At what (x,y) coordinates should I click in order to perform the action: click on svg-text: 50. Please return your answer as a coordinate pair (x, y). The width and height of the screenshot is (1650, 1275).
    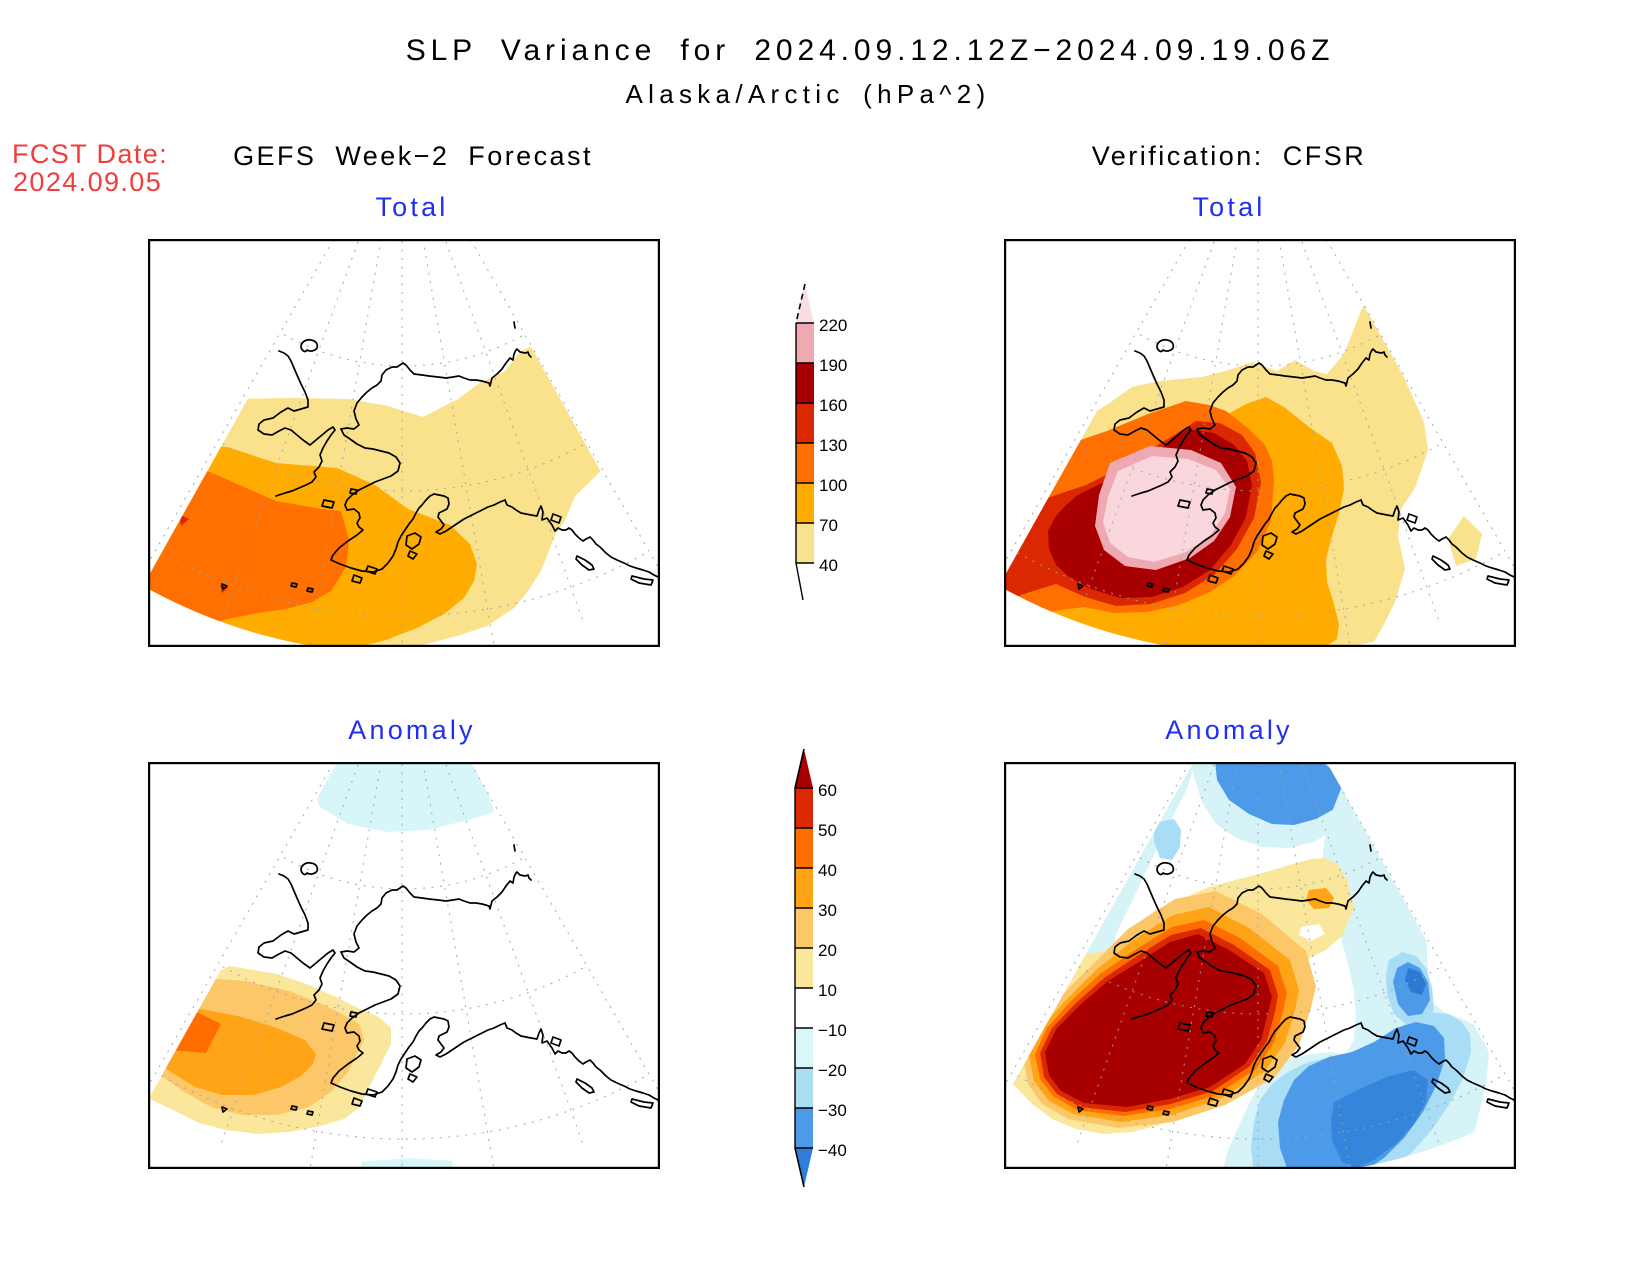
    Looking at the image, I should click on (827, 830).